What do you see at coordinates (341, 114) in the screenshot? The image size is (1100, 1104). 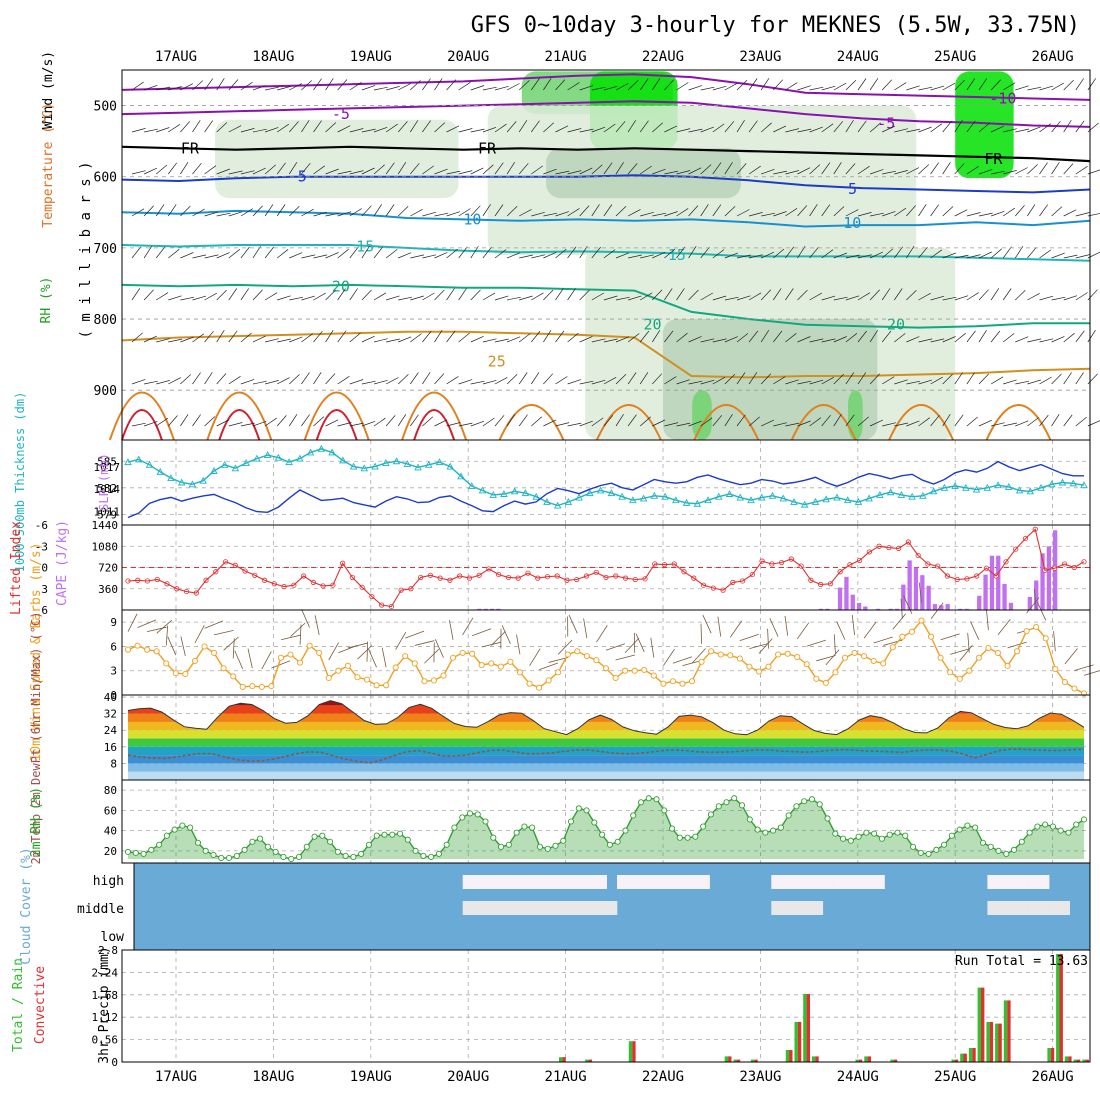 I see `contour-label: -5` at bounding box center [341, 114].